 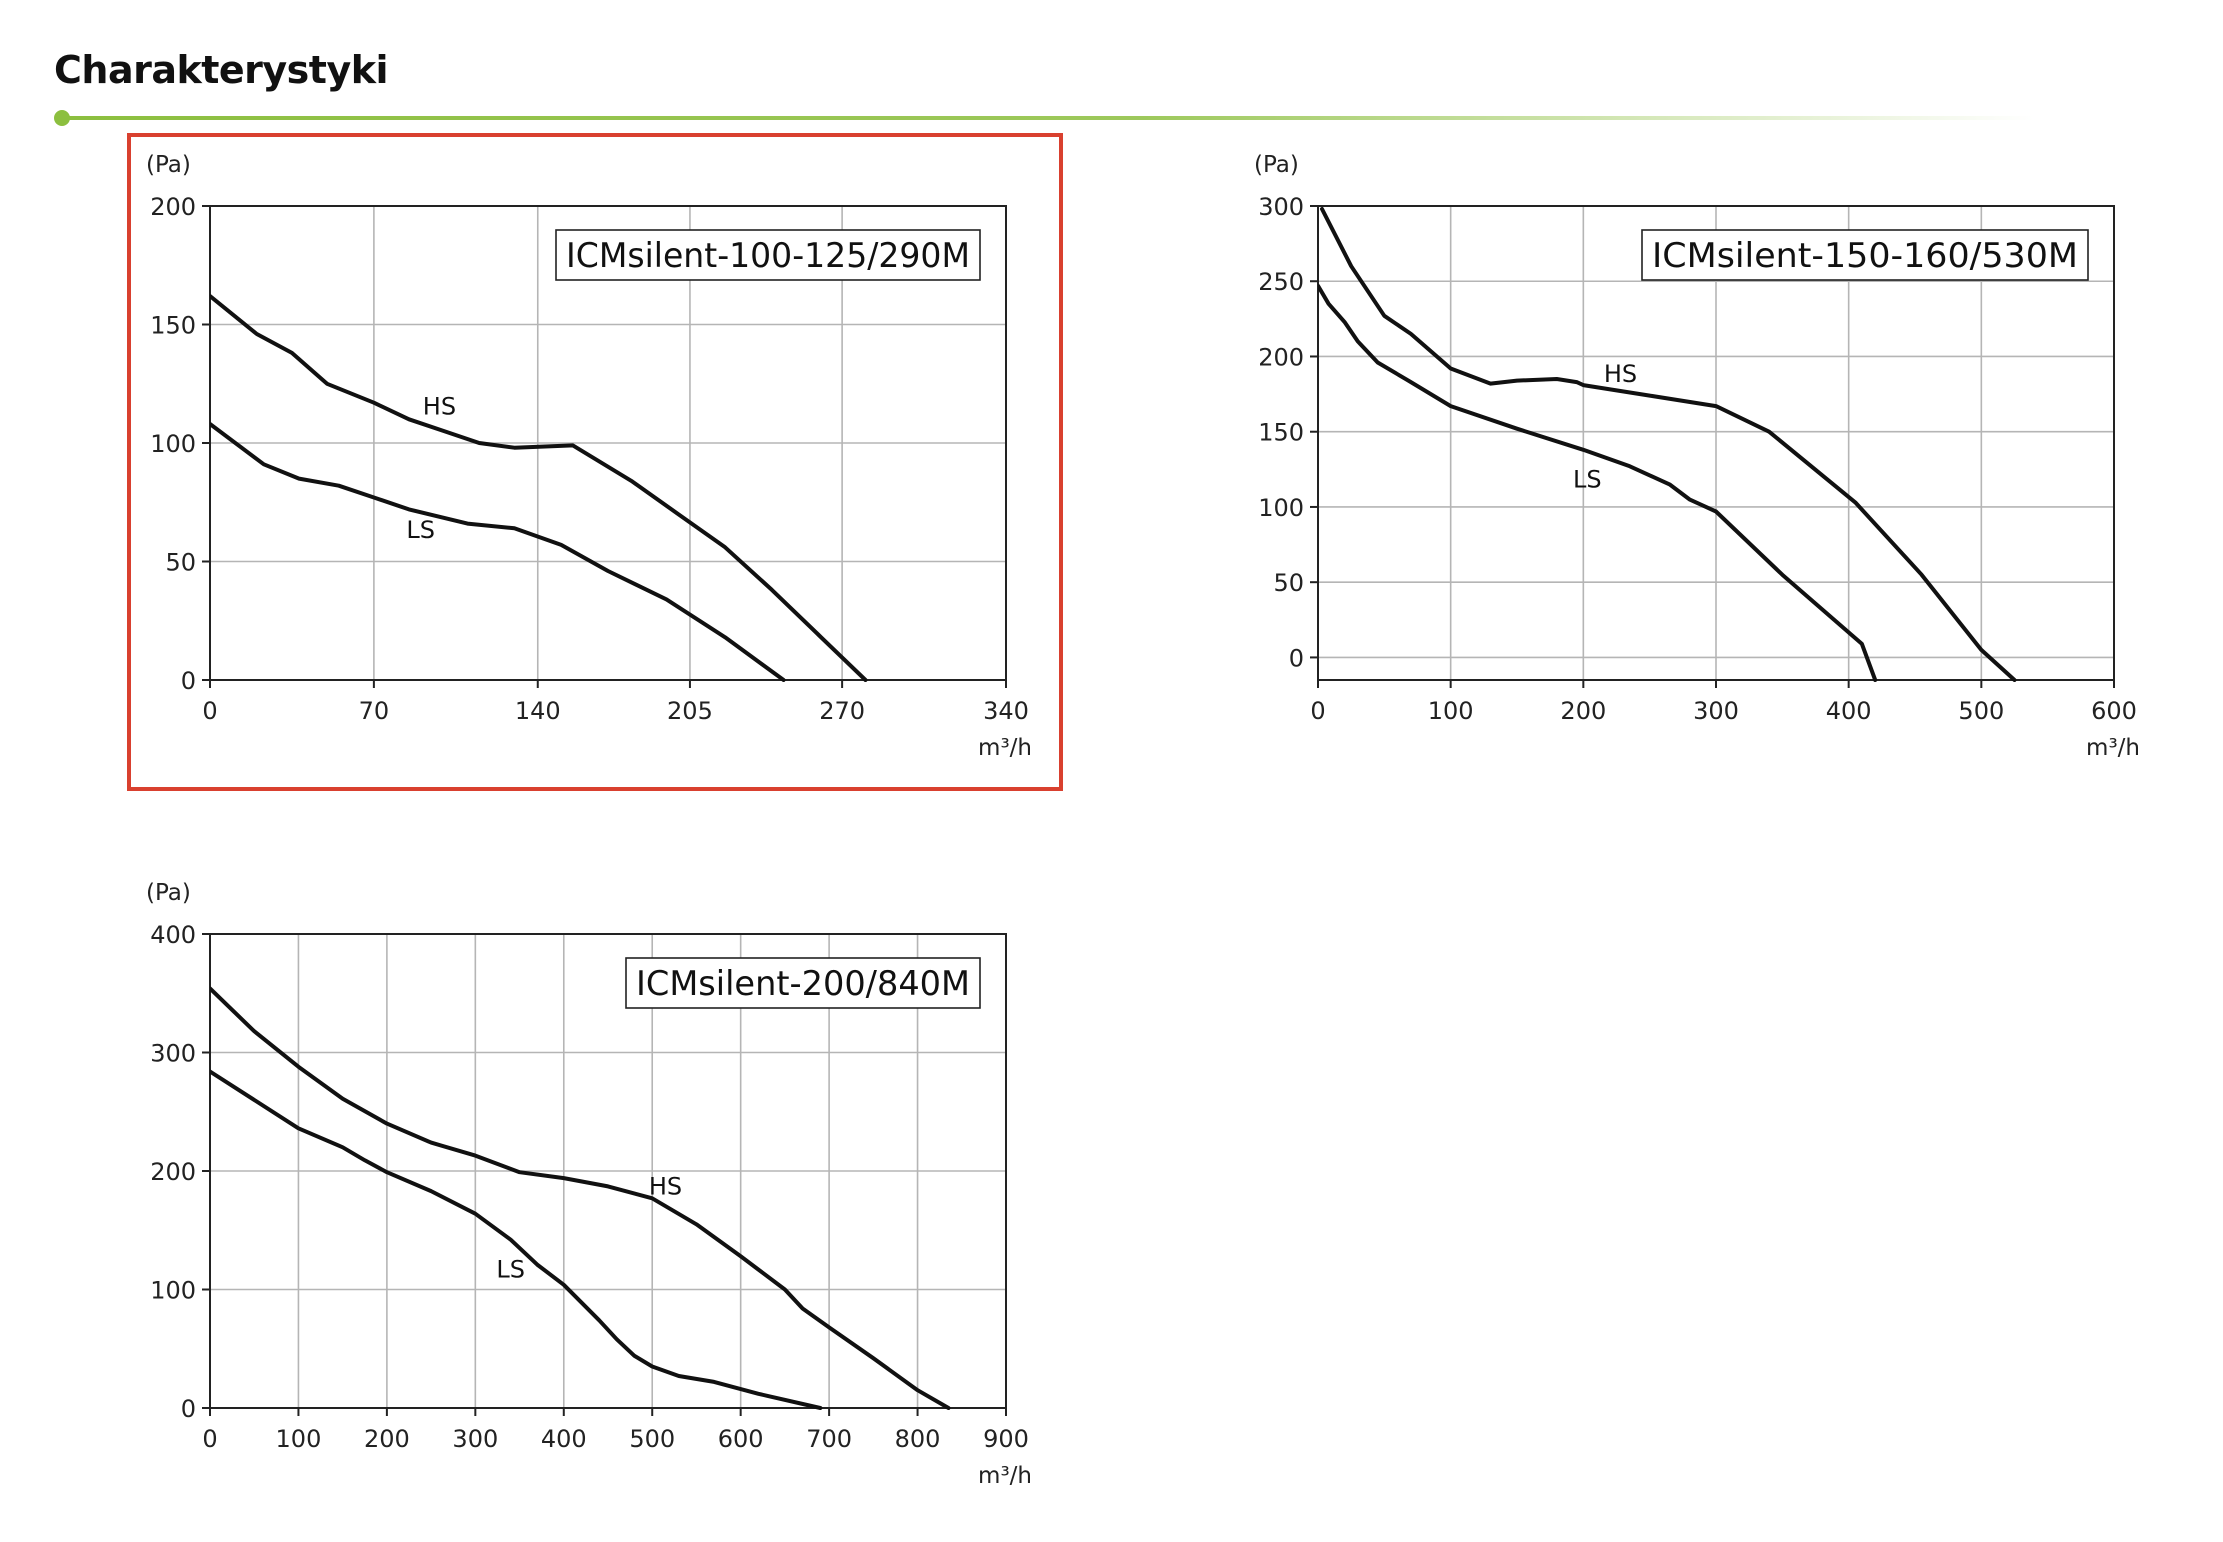 What do you see at coordinates (1006, 711) in the screenshot?
I see `x-tick-label: 340` at bounding box center [1006, 711].